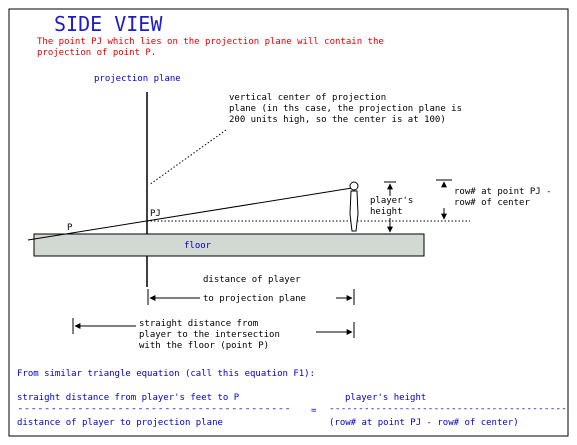 The width and height of the screenshot is (577, 445). What do you see at coordinates (190, 214) in the screenshot?
I see `line-of-sight` at bounding box center [190, 214].